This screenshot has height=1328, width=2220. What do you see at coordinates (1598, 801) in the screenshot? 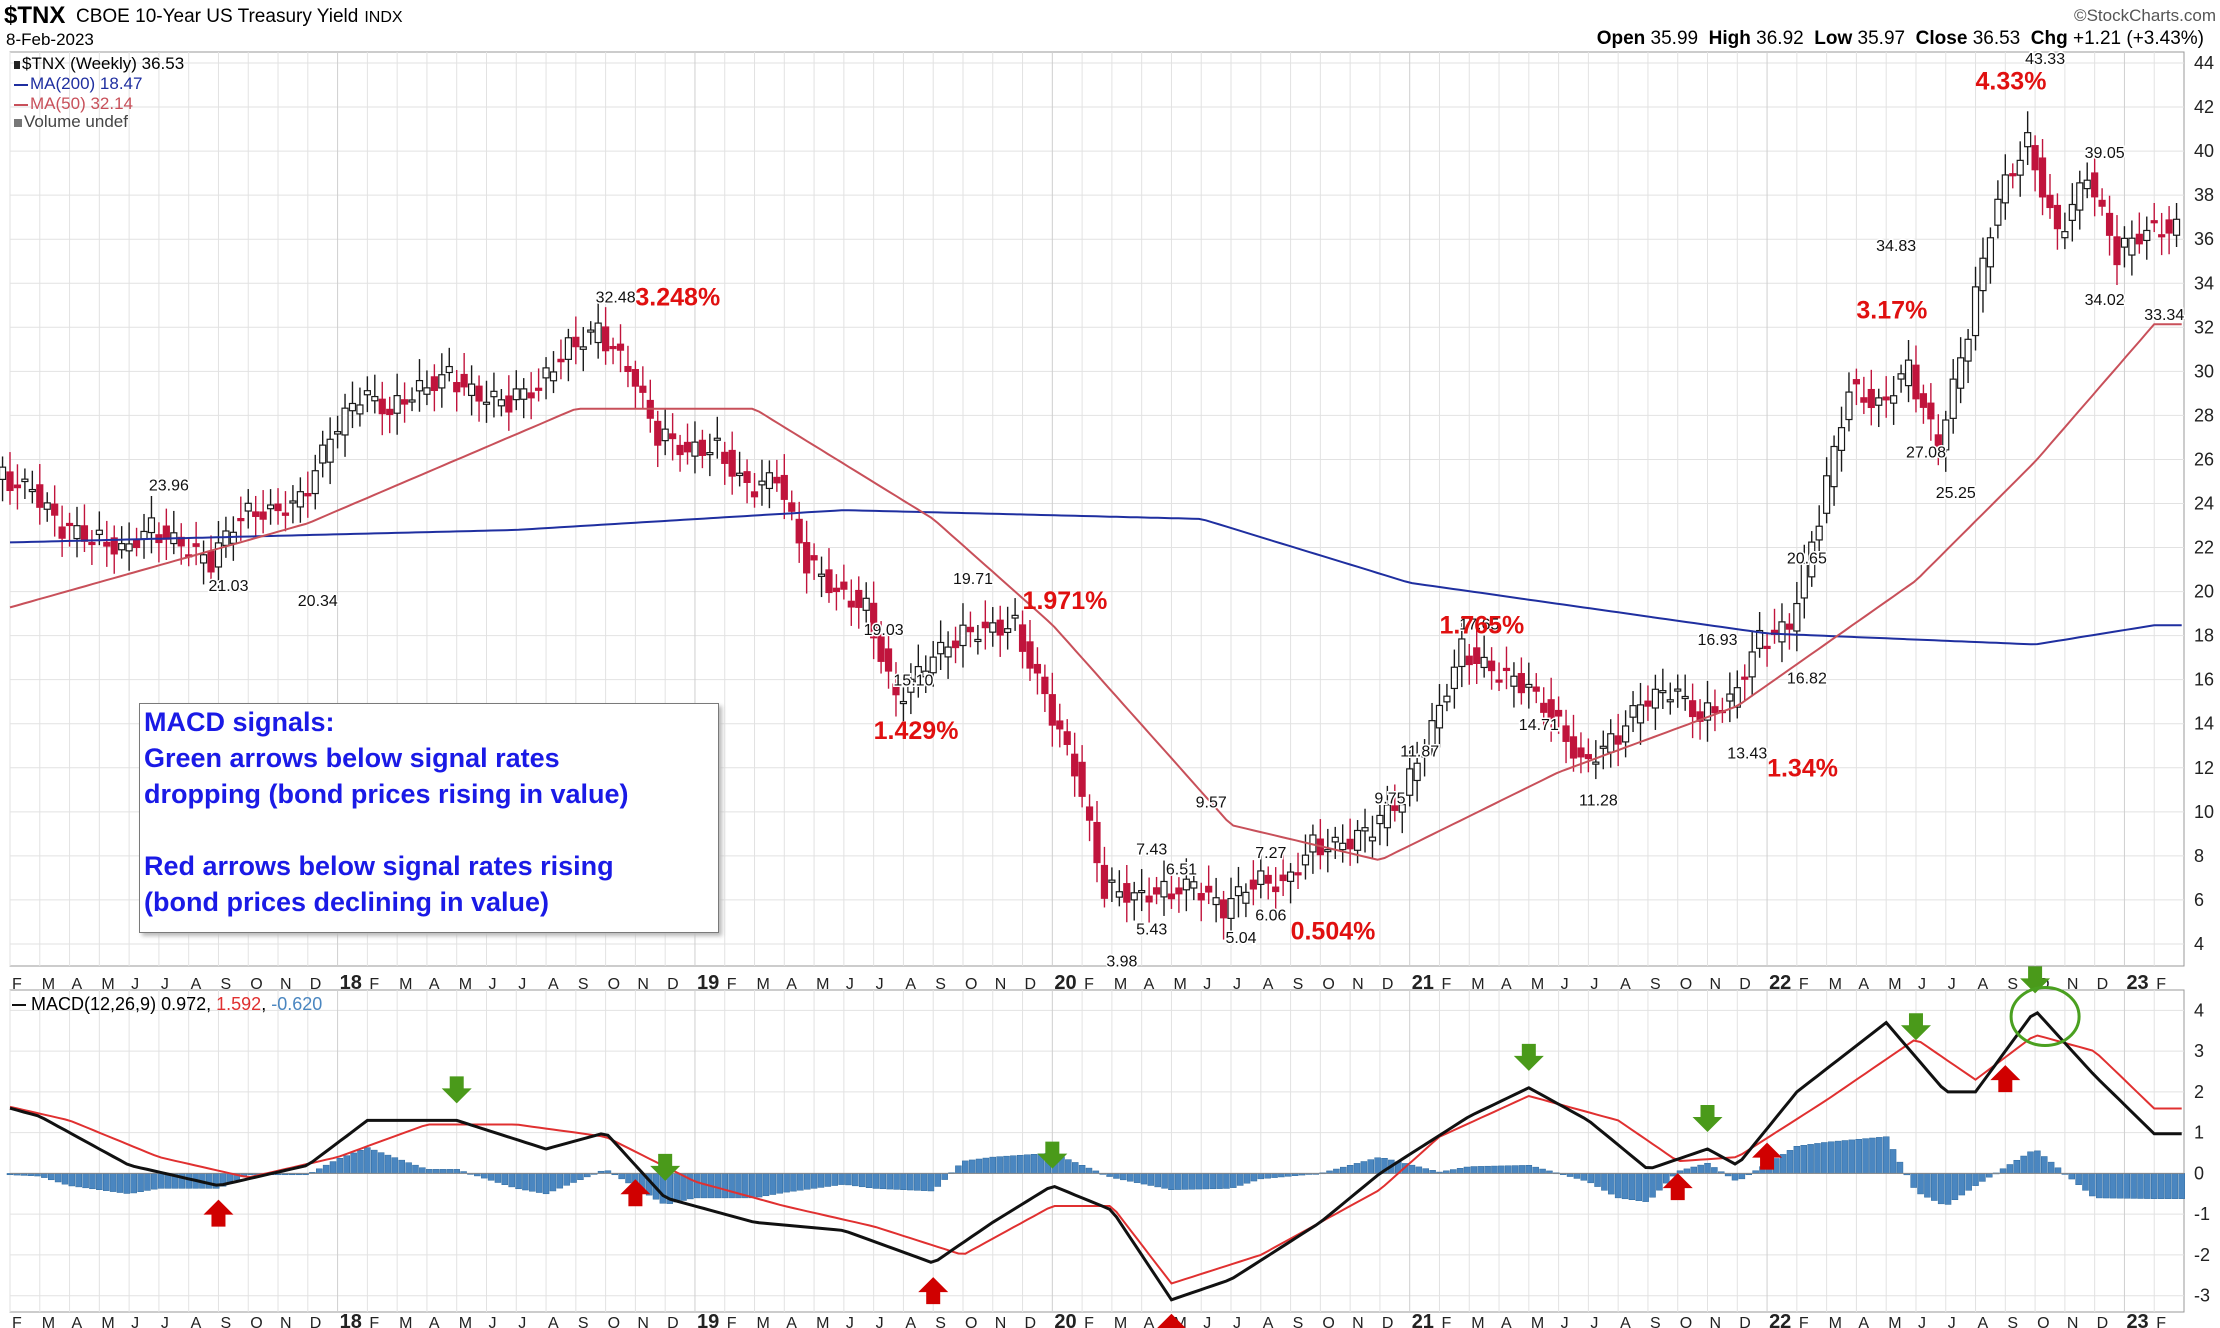
I see `point-label: 11.28` at bounding box center [1598, 801].